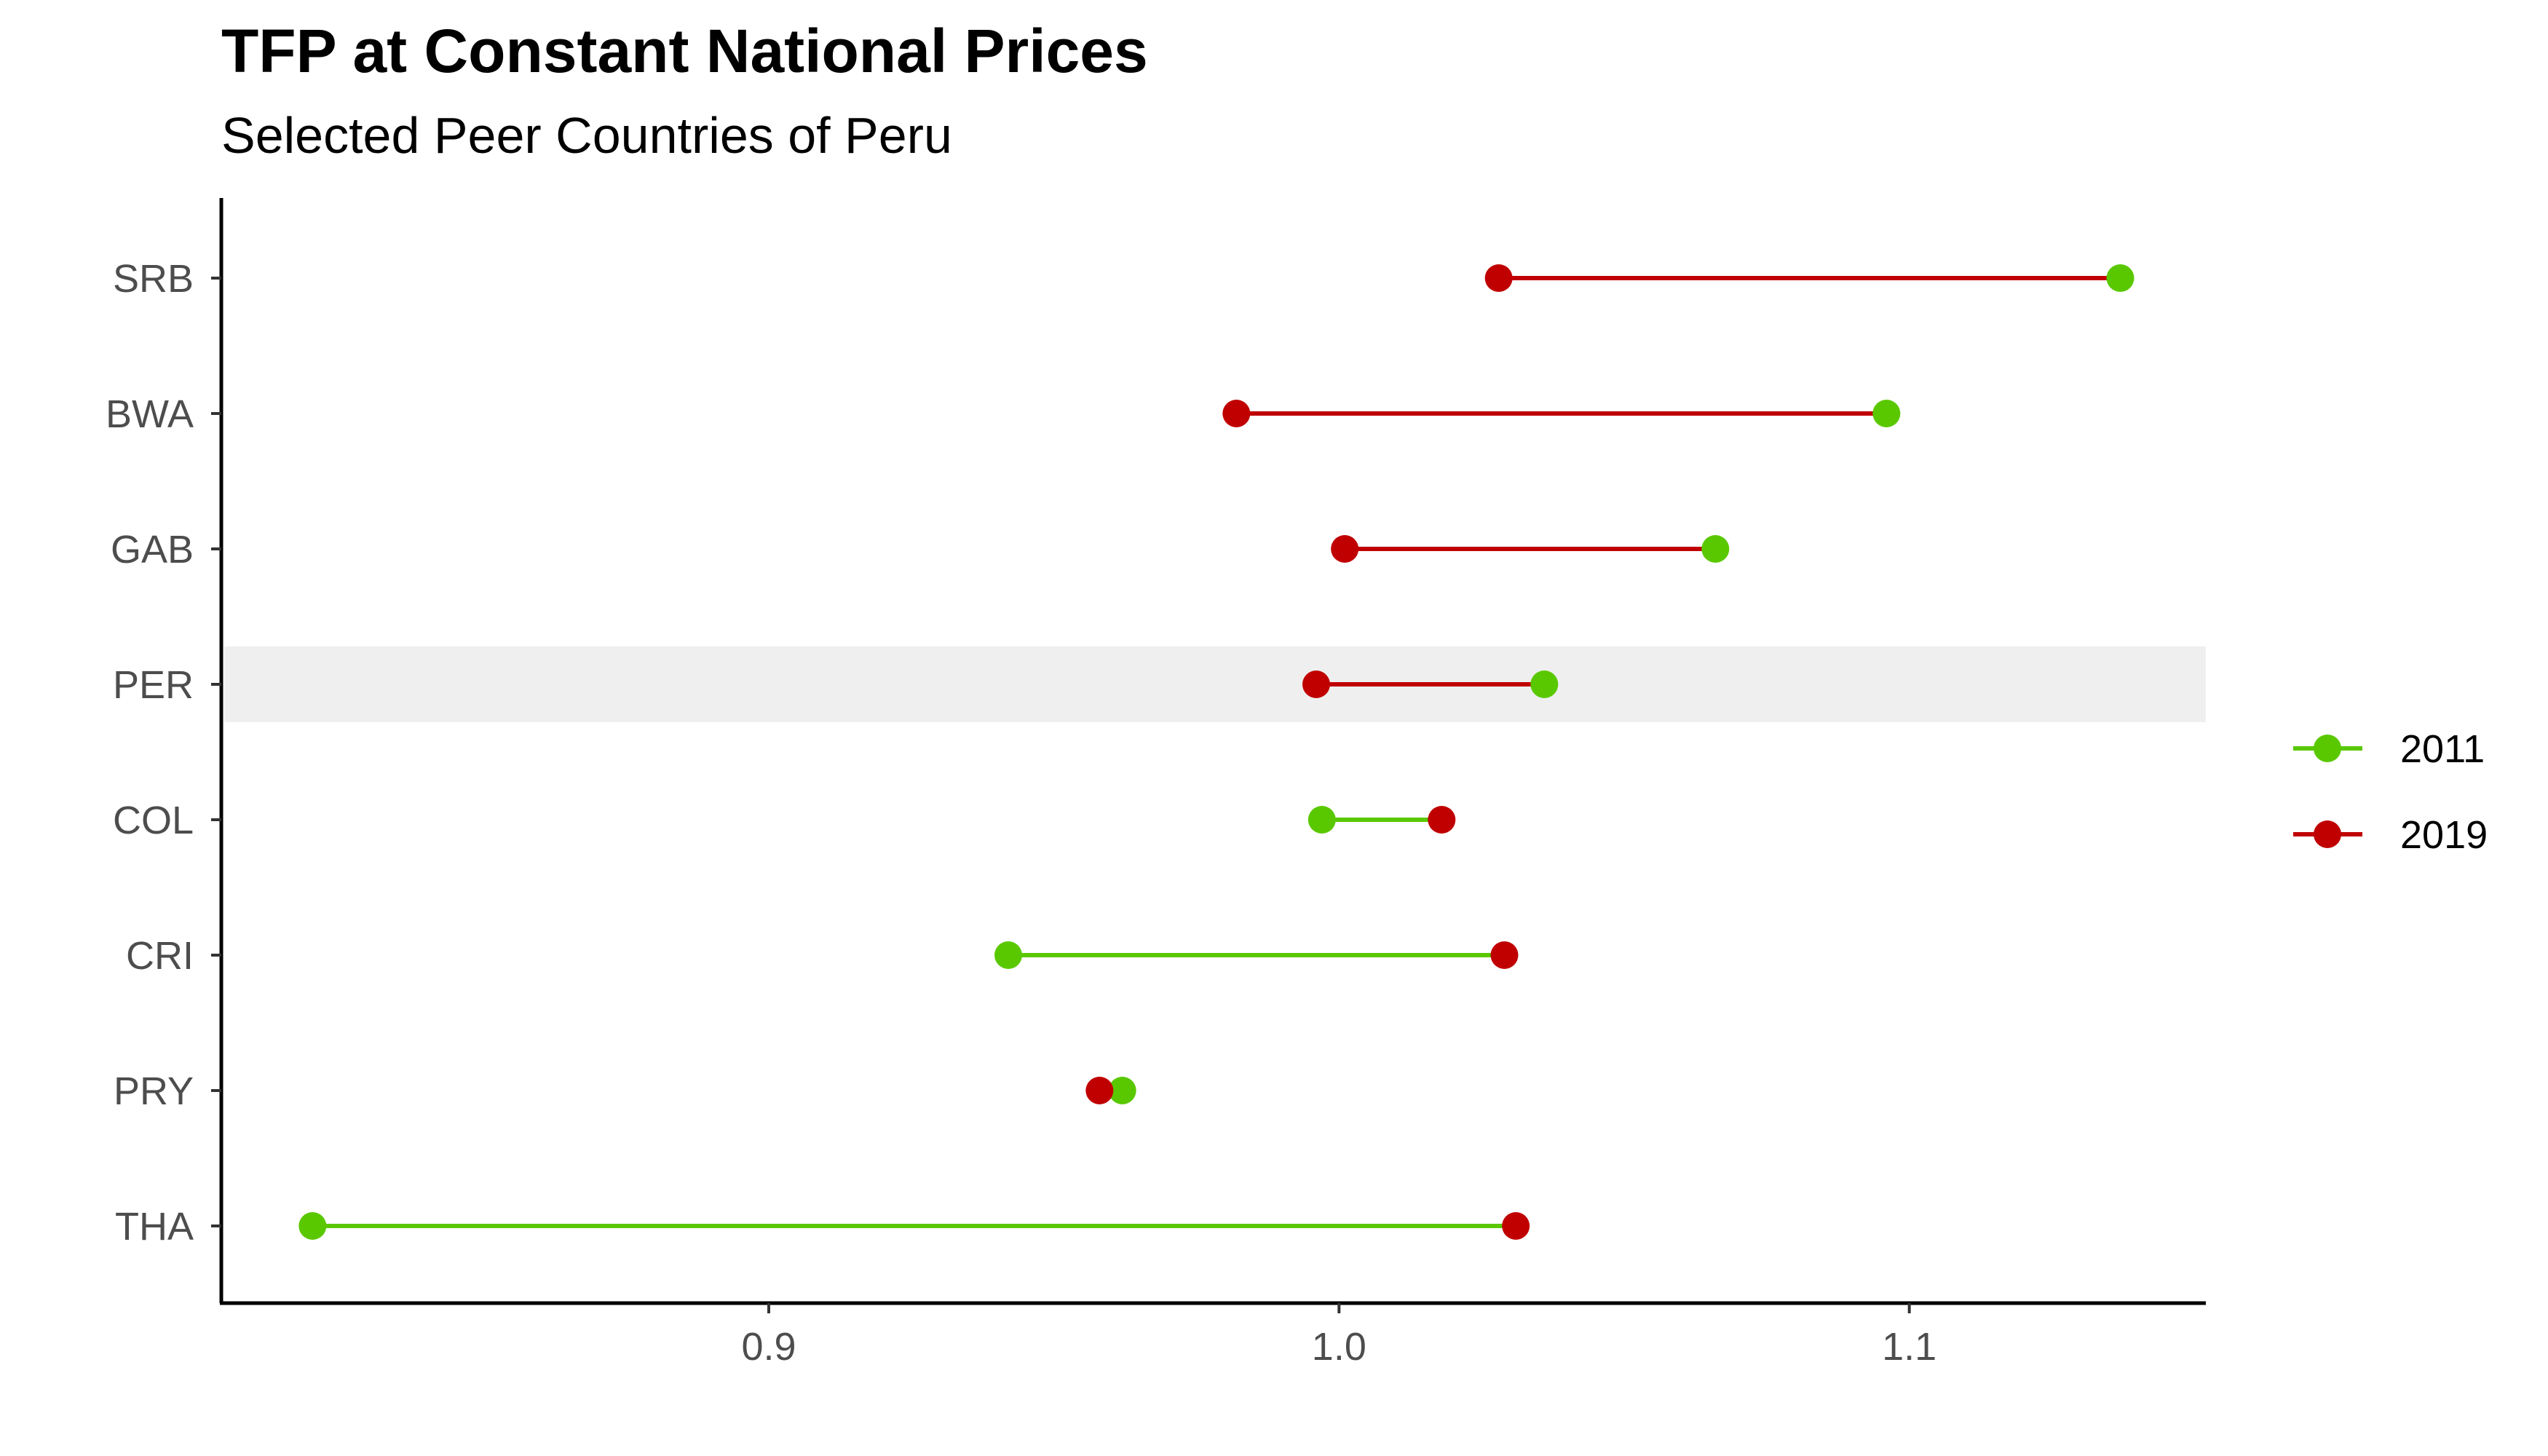  I want to click on y-tick-label: BWA, so click(150, 414).